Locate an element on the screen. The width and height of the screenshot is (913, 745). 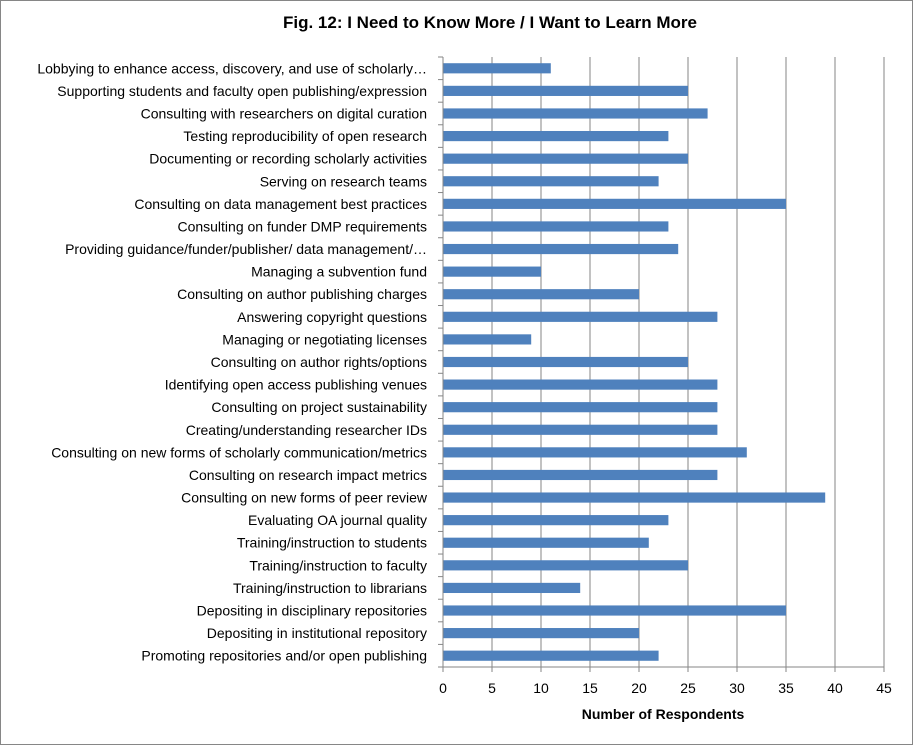
category-label: Consulting on project sustainability is located at coordinates (319, 407).